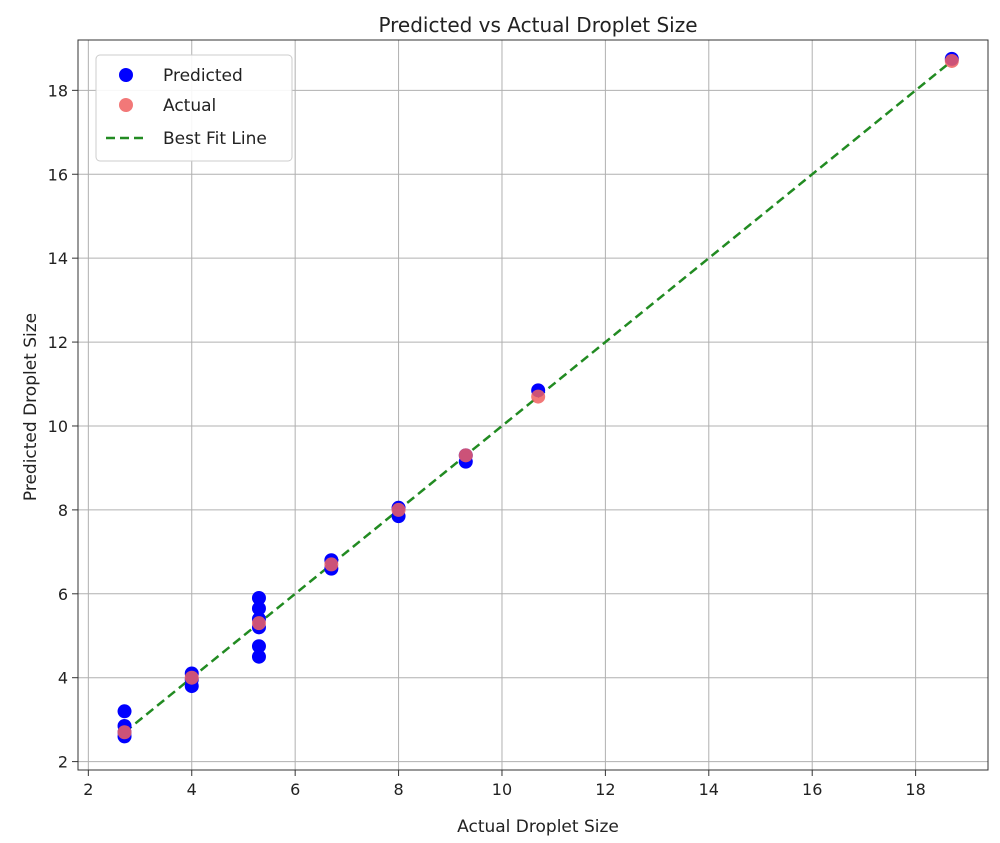 Image resolution: width=1000 pixels, height=843 pixels. I want to click on legend-label-best-fit-line: Best Fit Line, so click(215, 139).